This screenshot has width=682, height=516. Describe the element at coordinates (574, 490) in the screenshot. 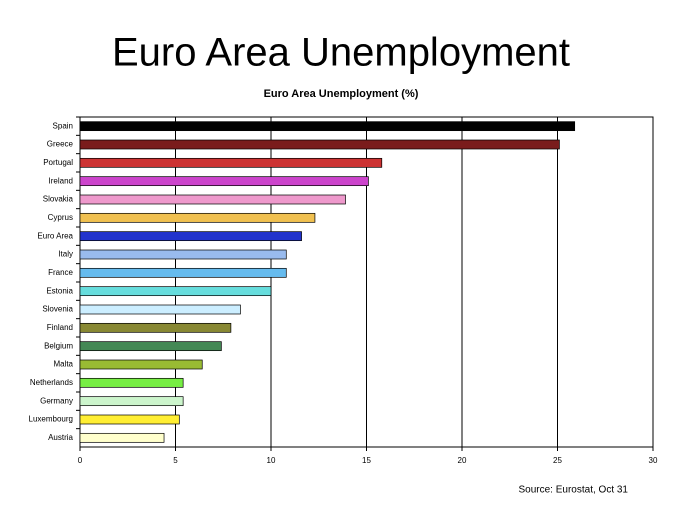

I see `source-note: Source: Eurostat, Oct 31` at that location.